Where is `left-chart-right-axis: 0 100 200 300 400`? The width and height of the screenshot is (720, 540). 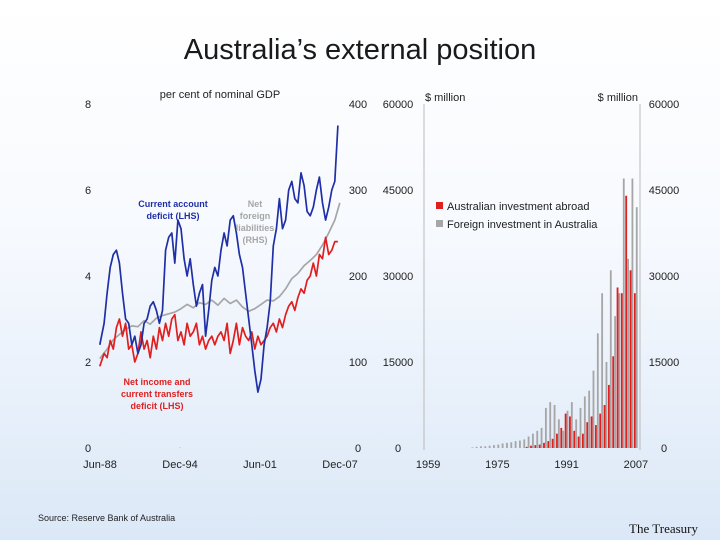 left-chart-right-axis: 0 100 200 300 400 is located at coordinates (358, 277).